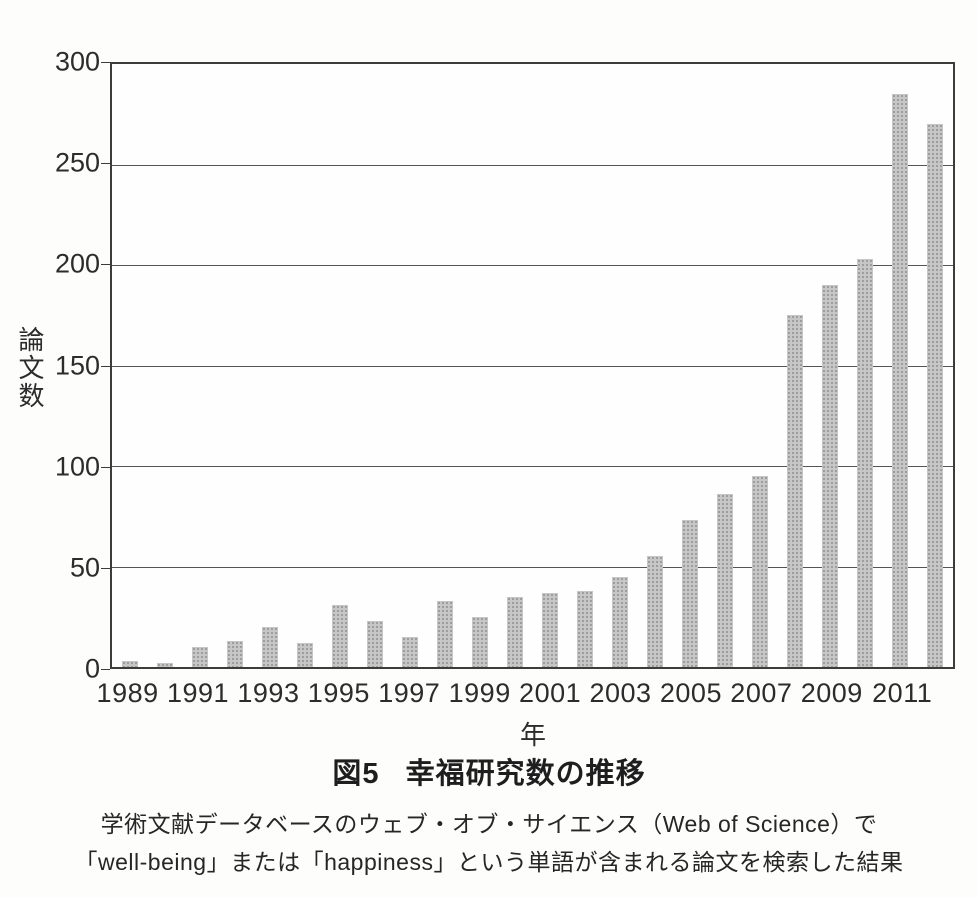 The image size is (978, 898). What do you see at coordinates (339, 635) in the screenshot?
I see `bar-1995` at bounding box center [339, 635].